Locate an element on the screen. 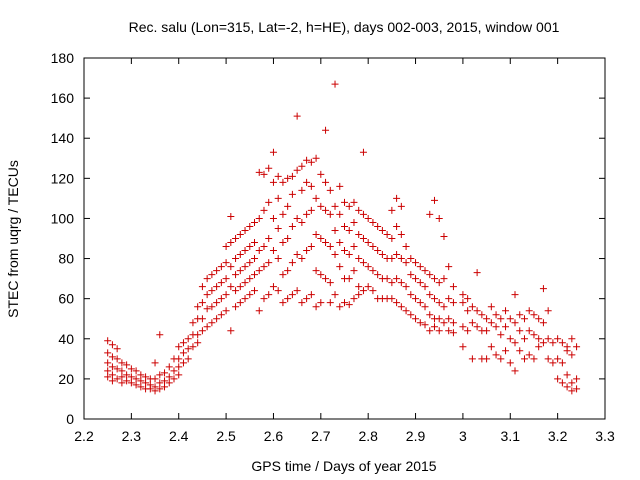 The width and height of the screenshot is (640, 480). y-tick-label-9: 180 is located at coordinates (63, 58).